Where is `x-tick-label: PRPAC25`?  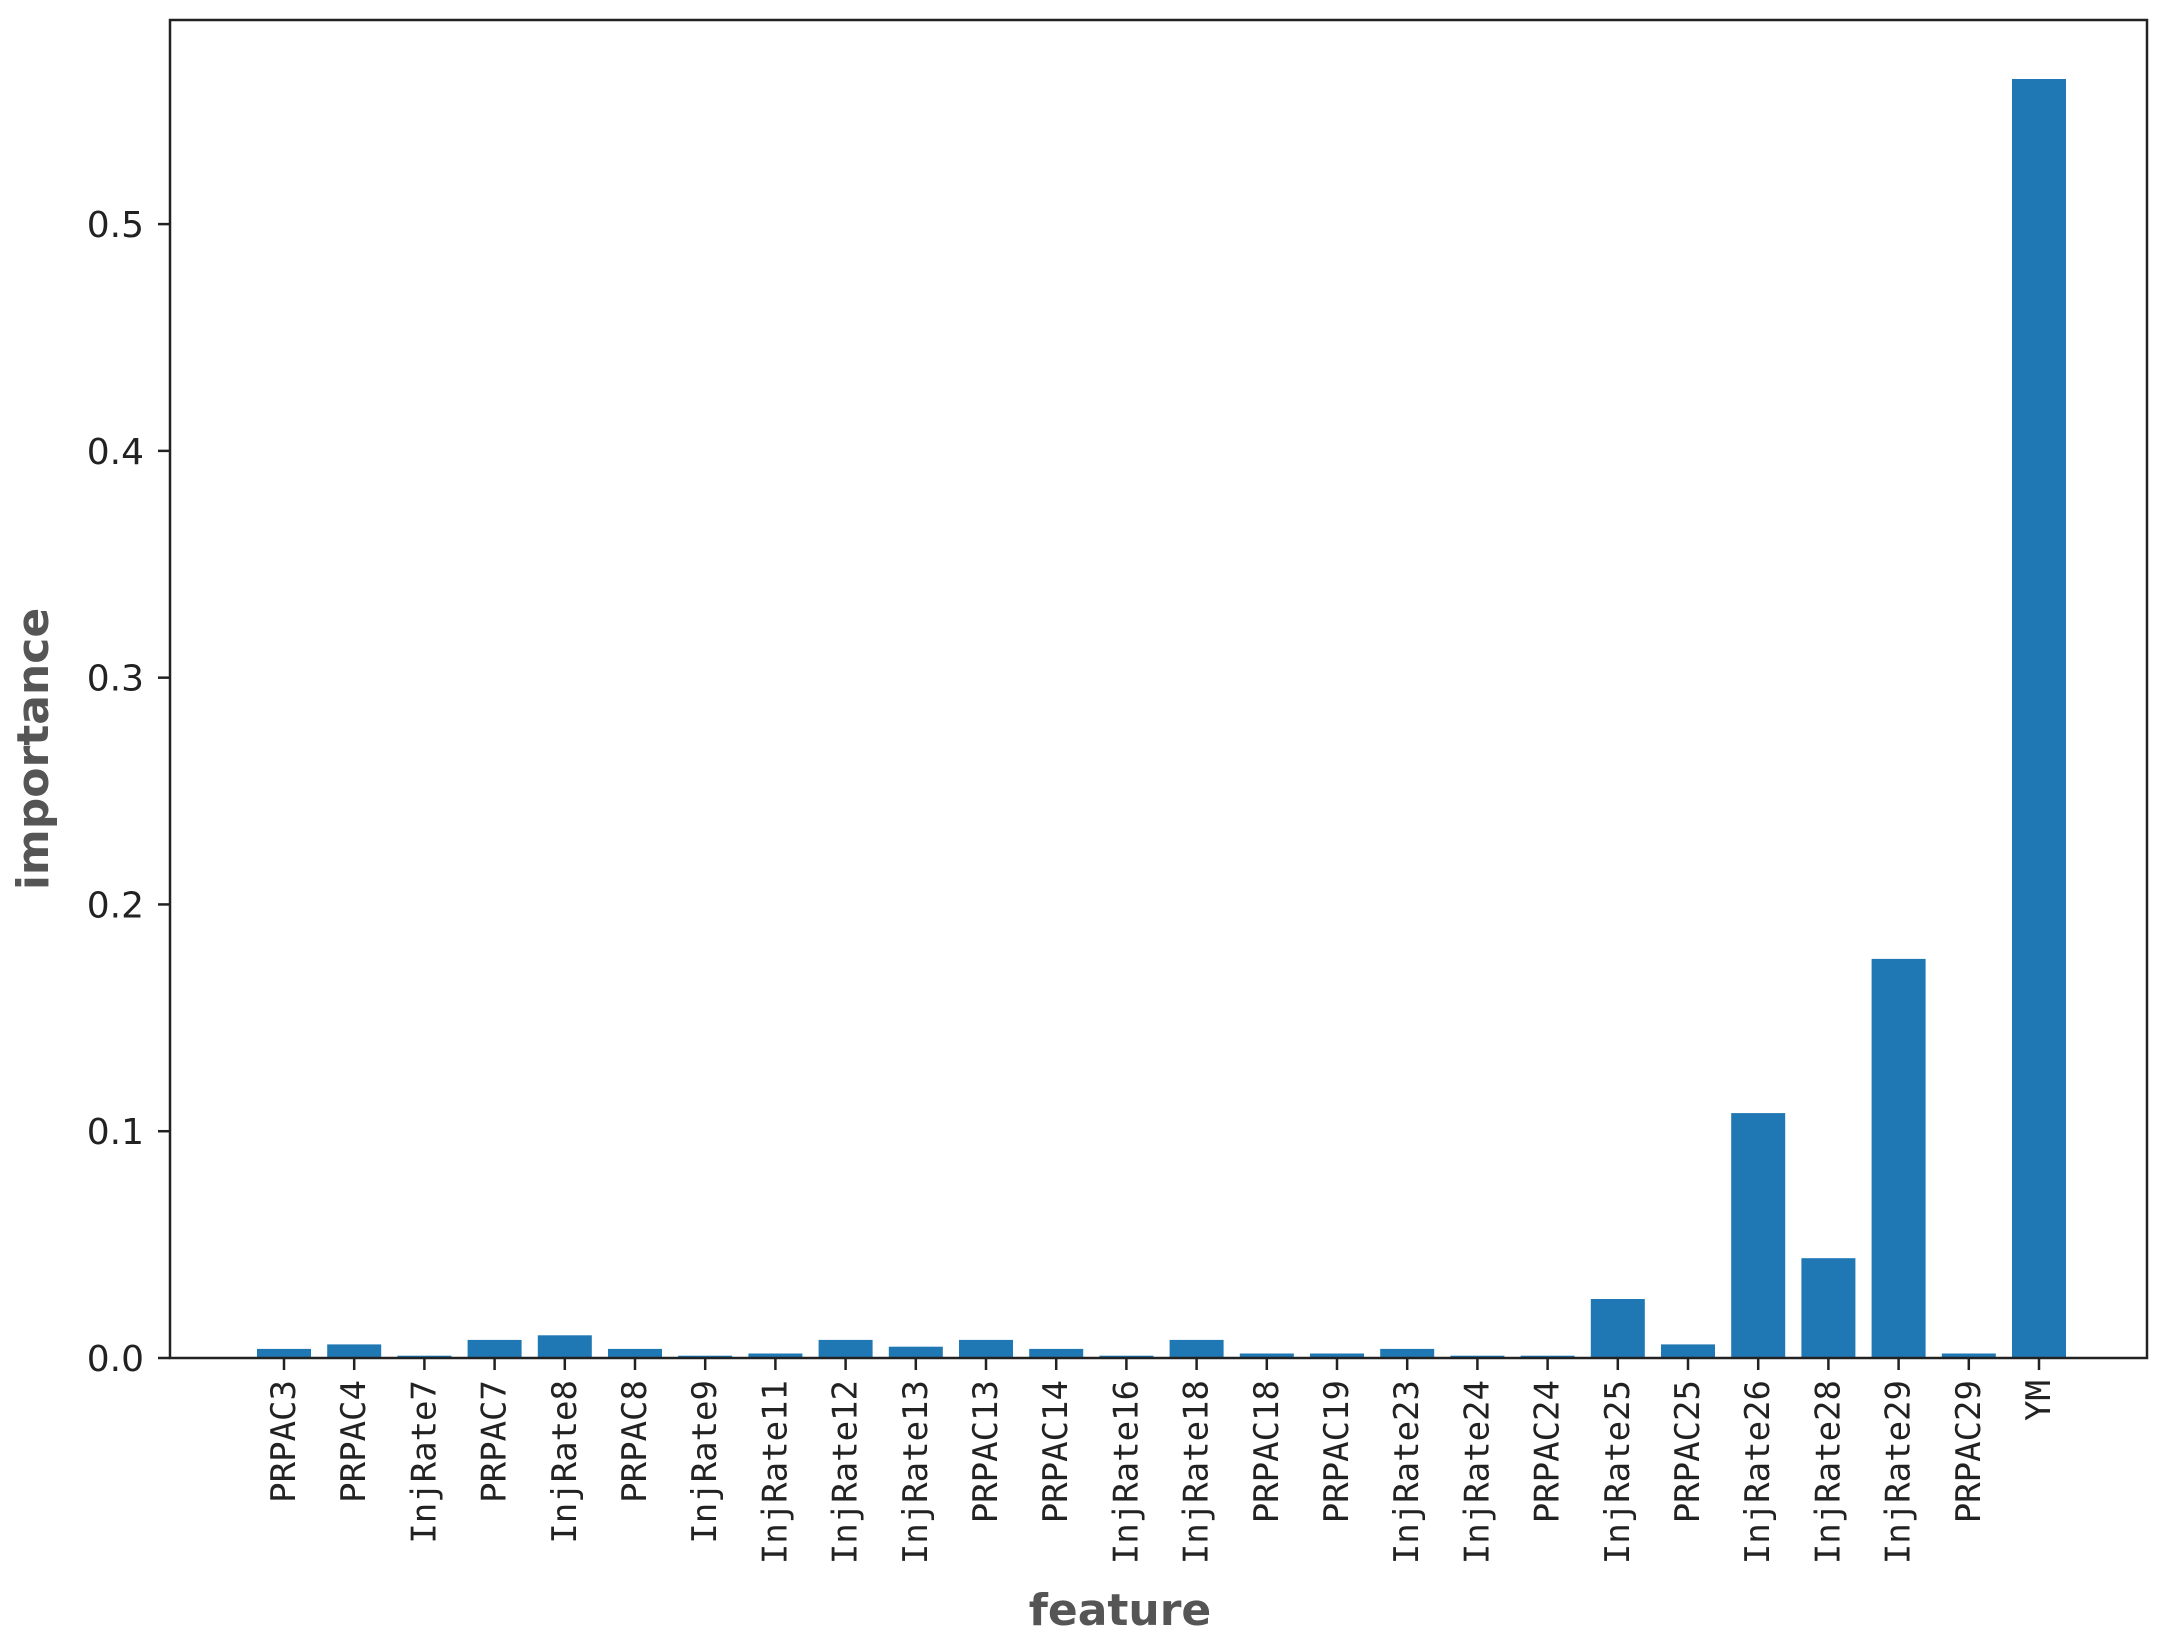
x-tick-label: PRPAC25 is located at coordinates (1688, 1451).